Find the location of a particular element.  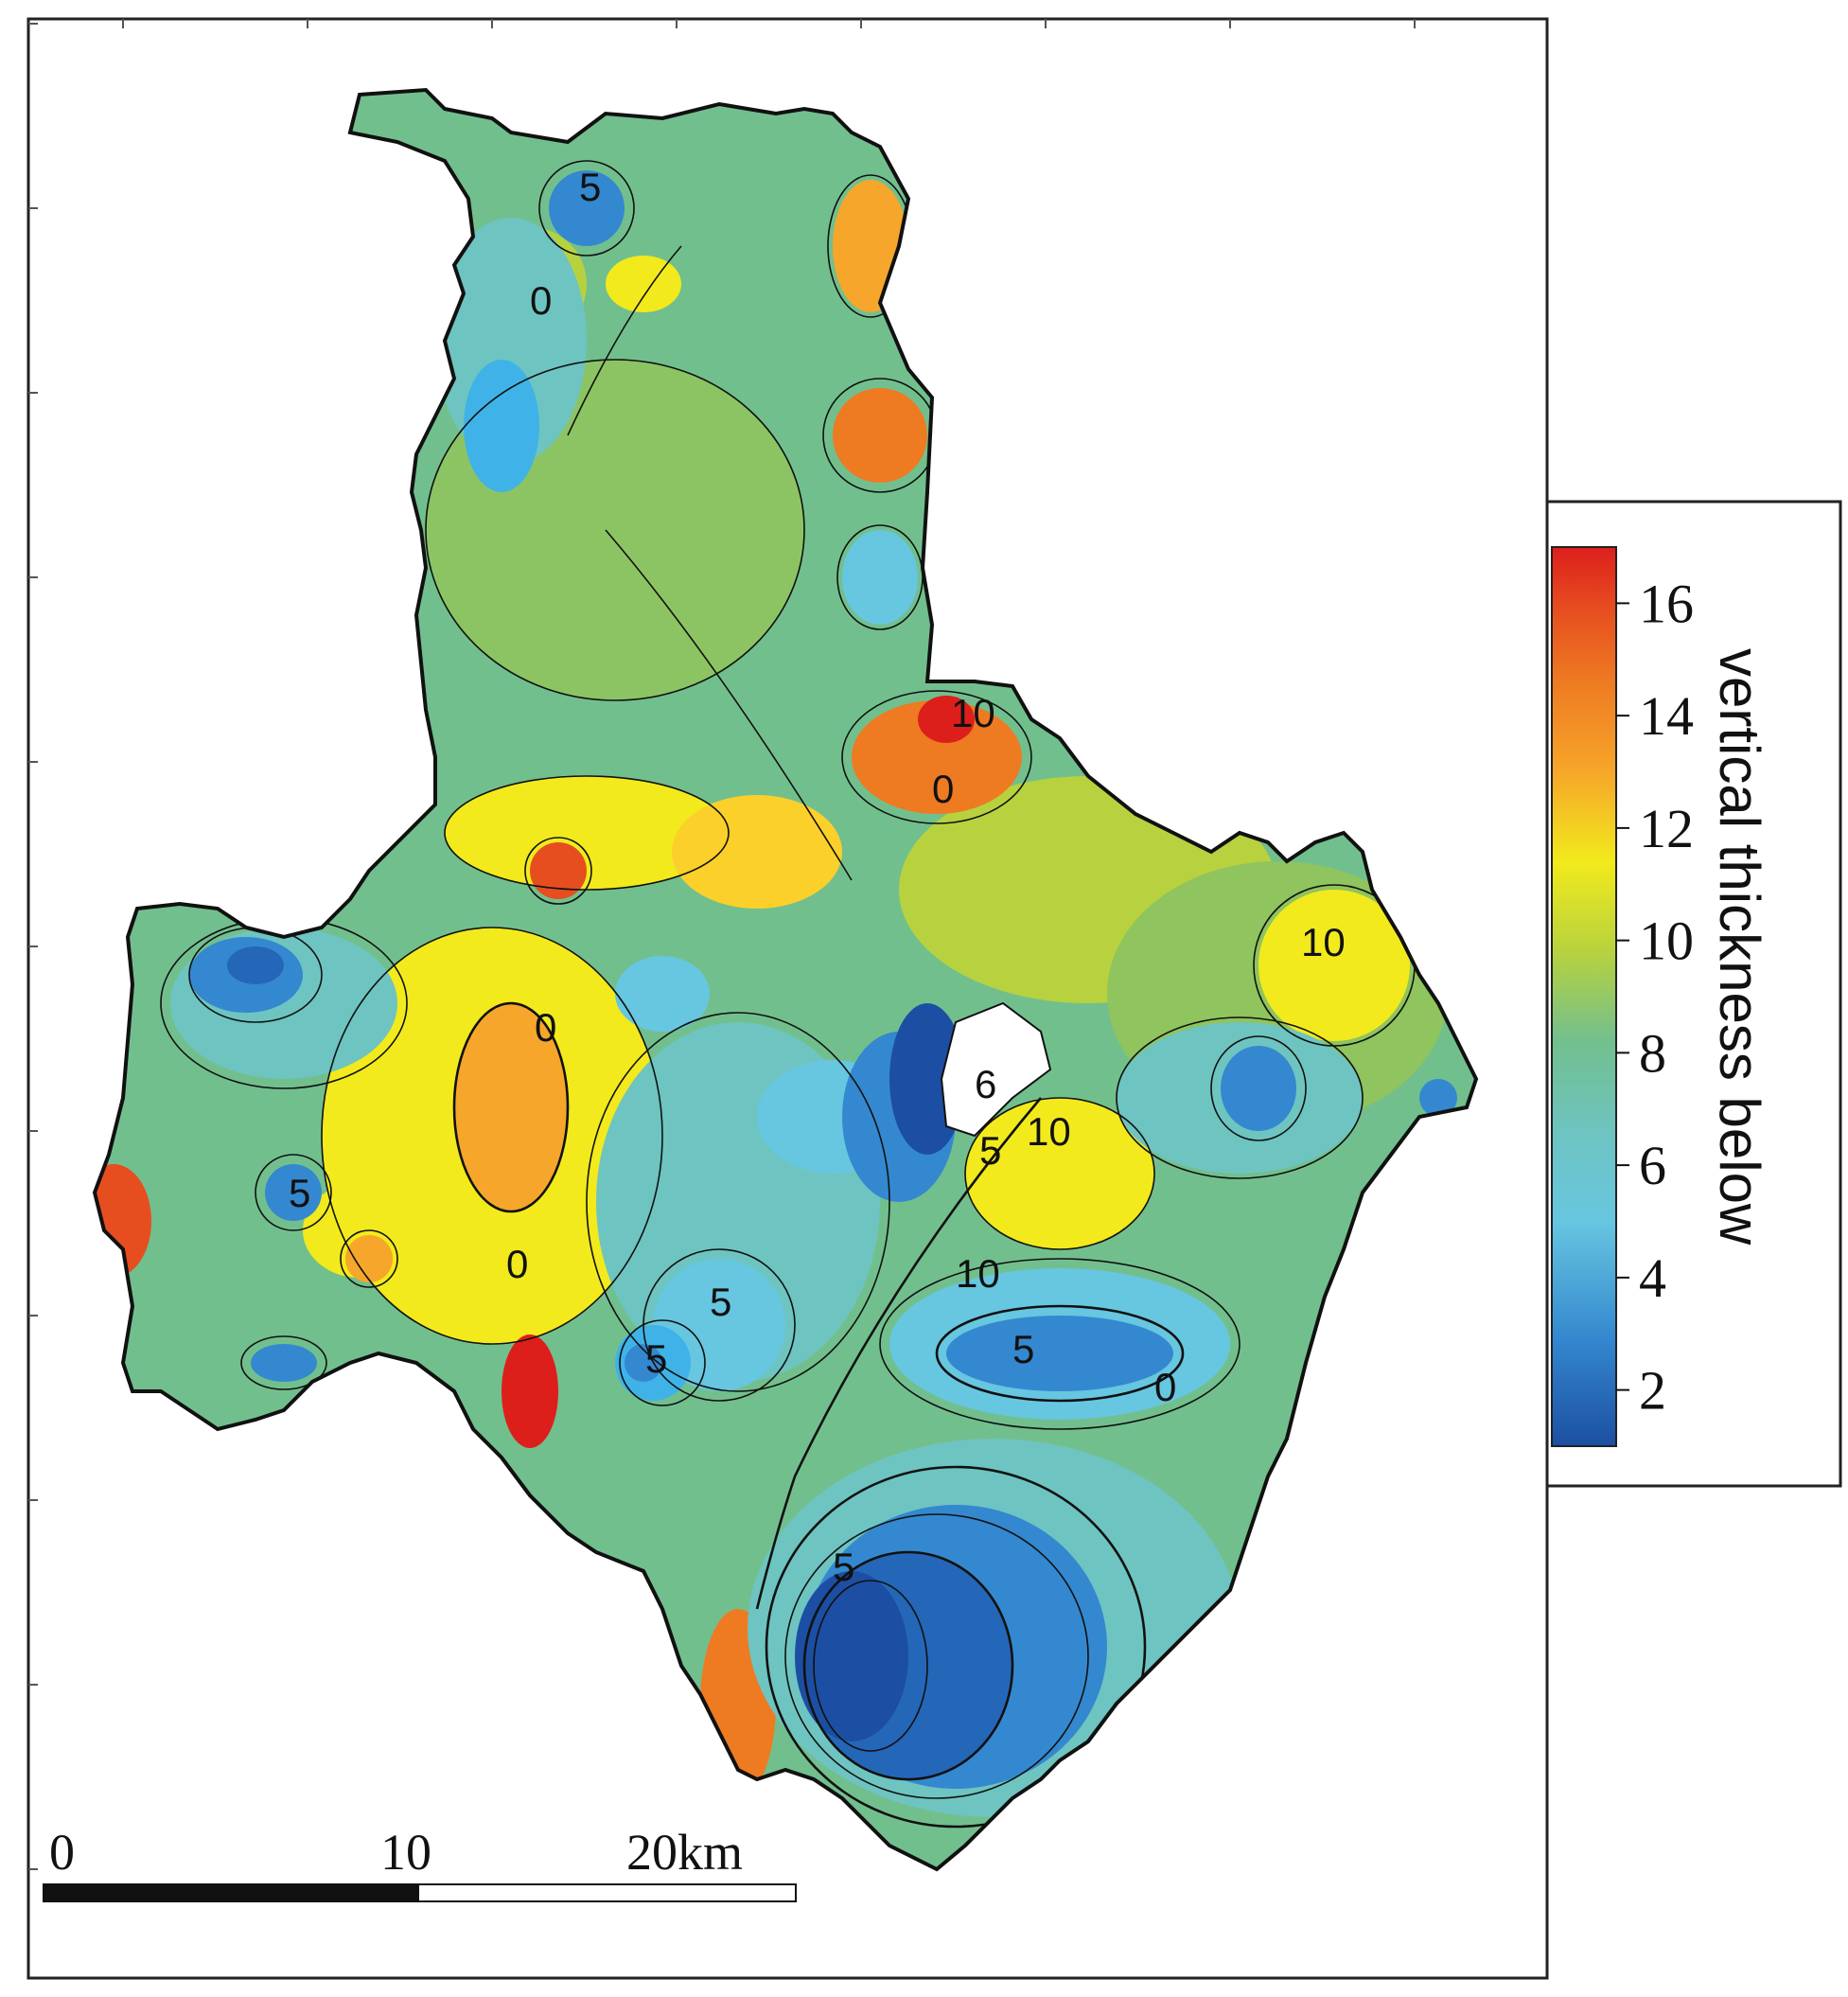

scale-bar-filled-segment is located at coordinates (231, 1893).